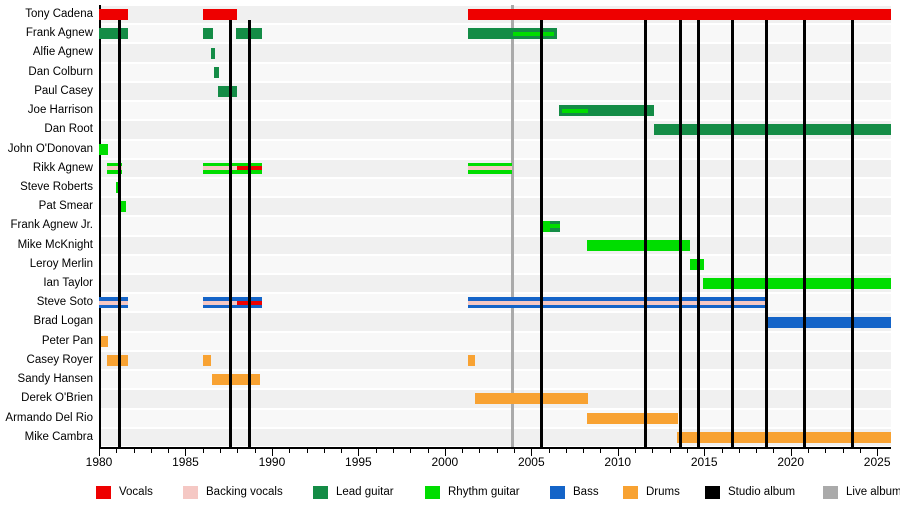 This screenshot has height=505, width=900. I want to click on legend-item: Backing vocals, so click(243, 492).